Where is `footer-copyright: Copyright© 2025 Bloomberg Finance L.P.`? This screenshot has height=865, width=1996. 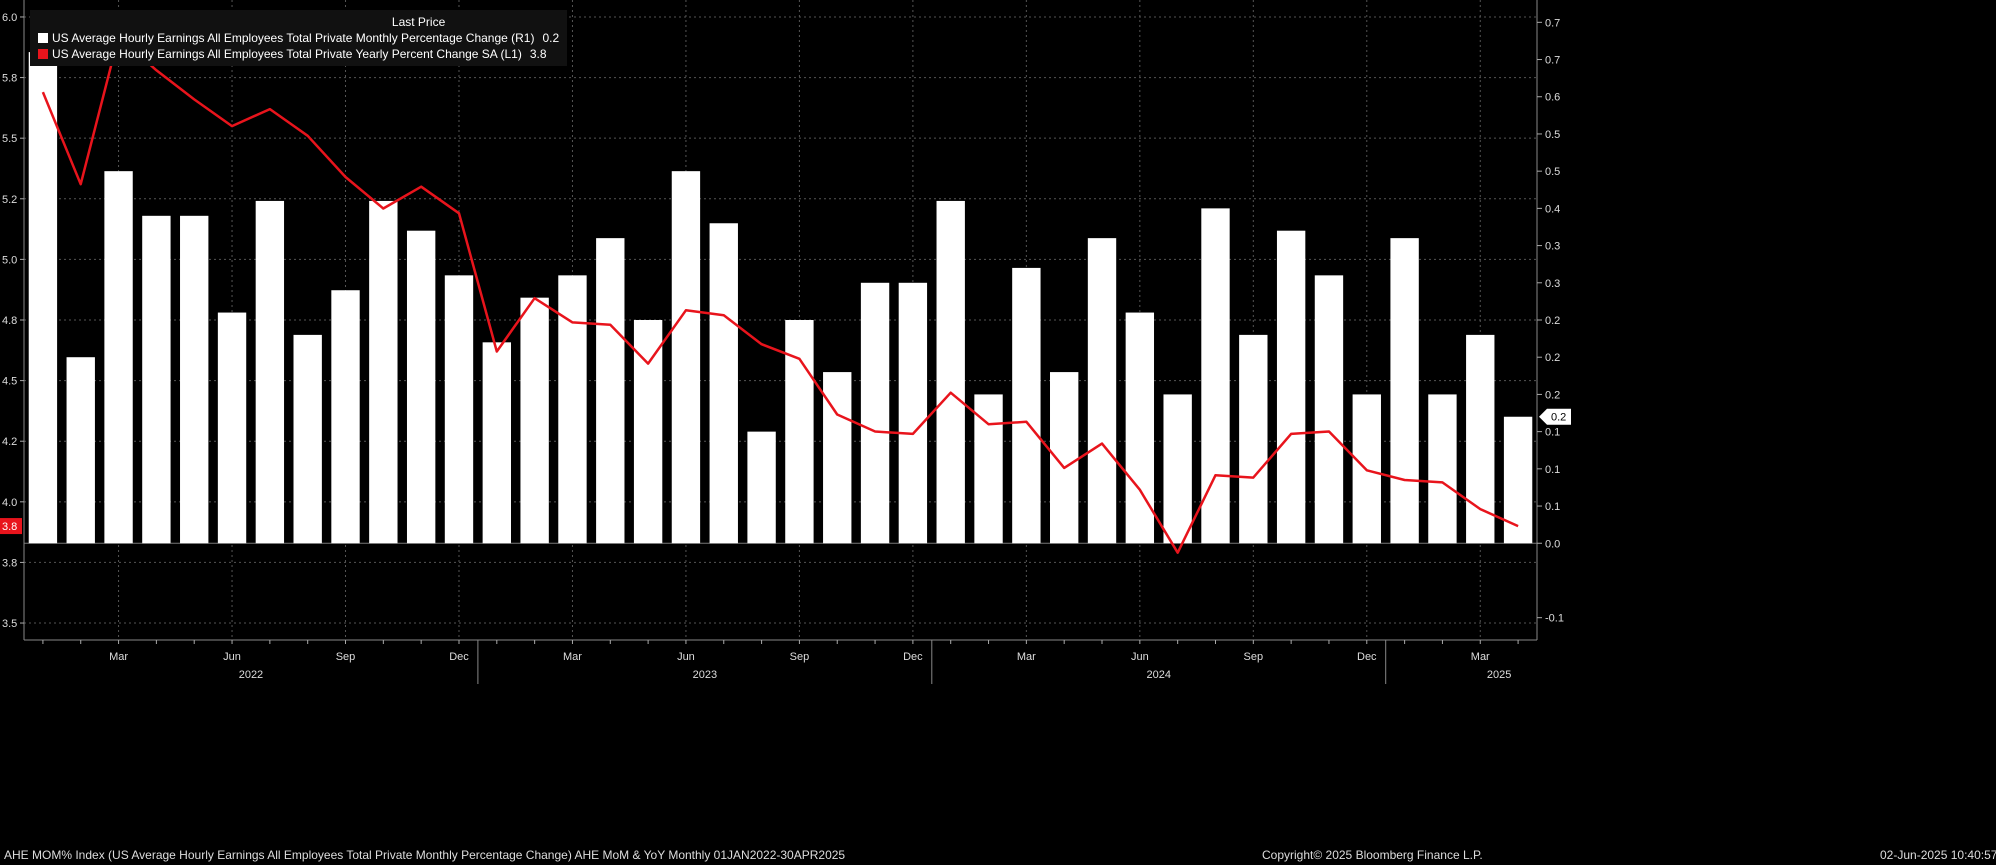
footer-copyright: Copyright© 2025 Bloomberg Finance L.P. is located at coordinates (1372, 855).